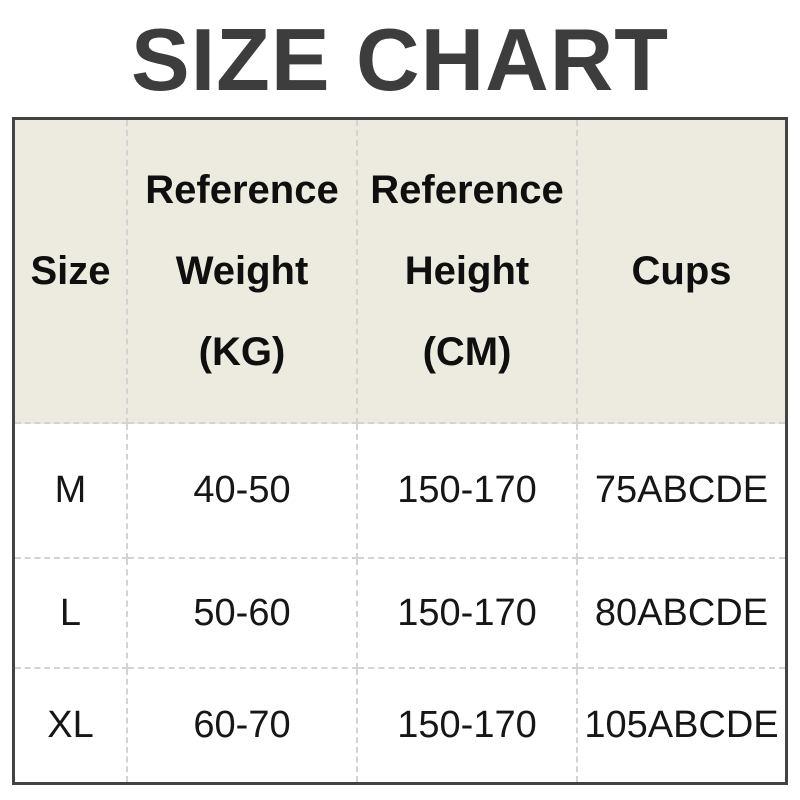  What do you see at coordinates (242, 189) in the screenshot?
I see `header-weight-line1: Reference` at bounding box center [242, 189].